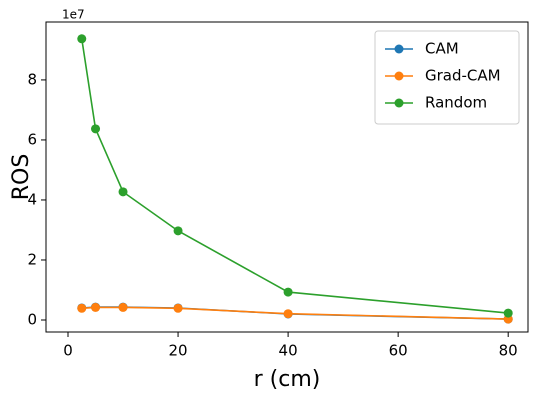 This screenshot has width=536, height=401. Describe the element at coordinates (287, 379) in the screenshot. I see `x-axis-label: r (cm)` at that location.